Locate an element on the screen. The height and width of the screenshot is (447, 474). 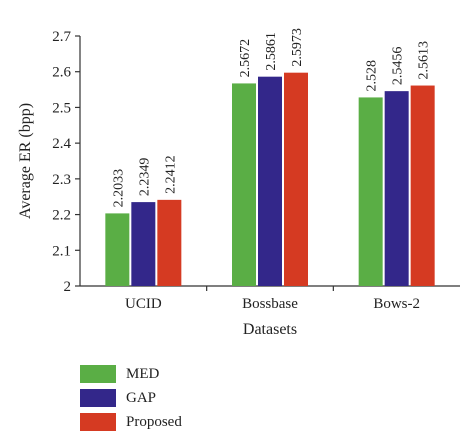
legend-item-proposed: Proposed is located at coordinates (131, 422).